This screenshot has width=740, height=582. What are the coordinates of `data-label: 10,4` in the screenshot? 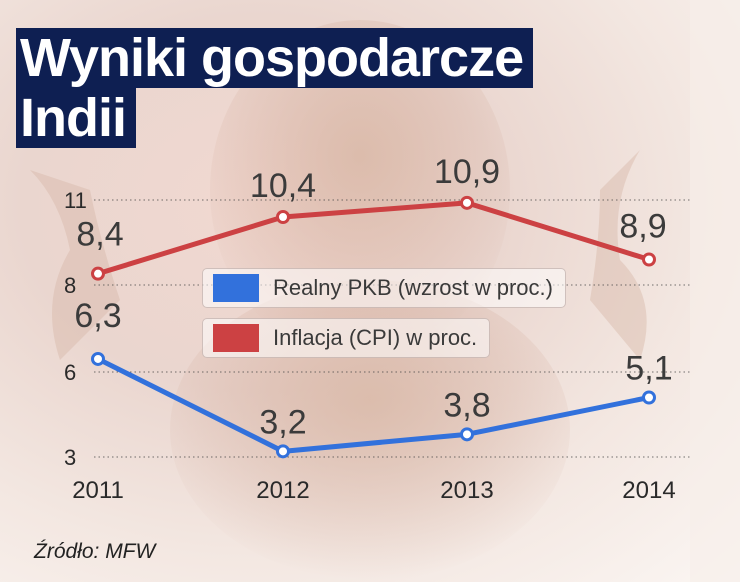 It's located at (283, 186).